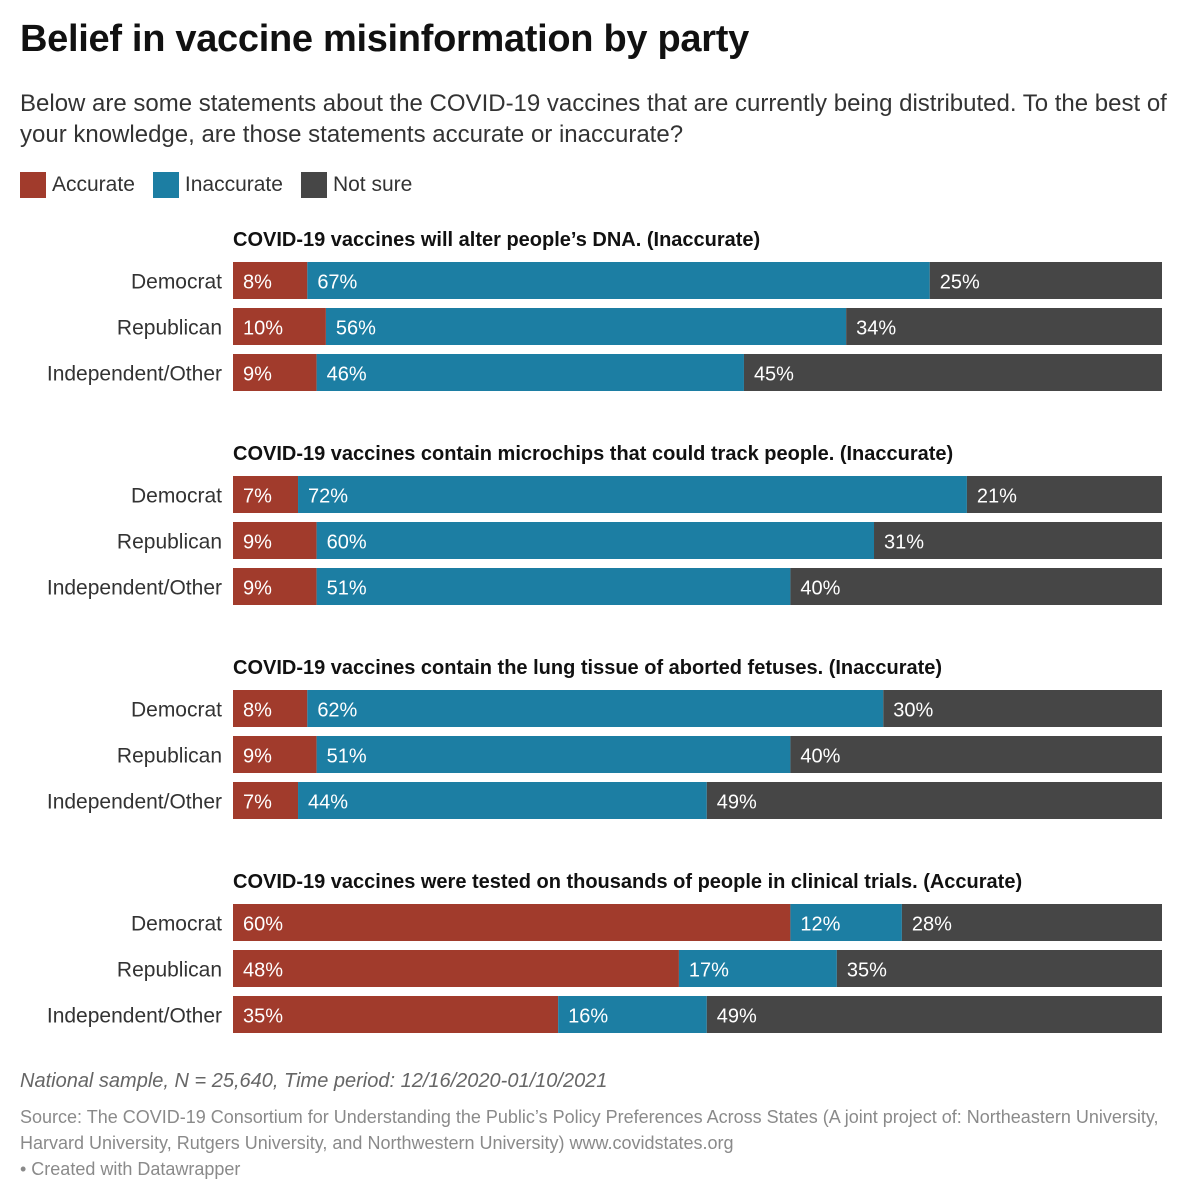 This screenshot has width=1183, height=1200. I want to click on data-label-inaccurate: 60%, so click(347, 543).